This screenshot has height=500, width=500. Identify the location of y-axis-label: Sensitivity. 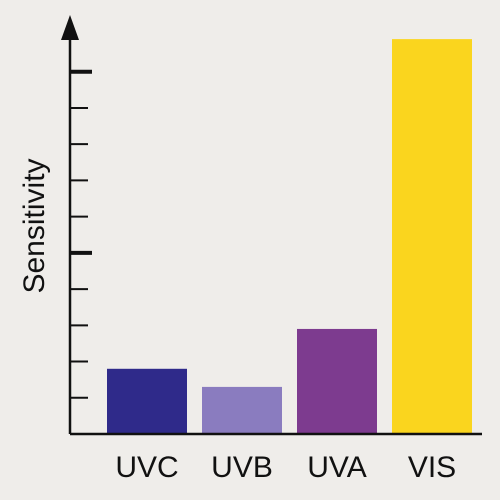
(34, 225).